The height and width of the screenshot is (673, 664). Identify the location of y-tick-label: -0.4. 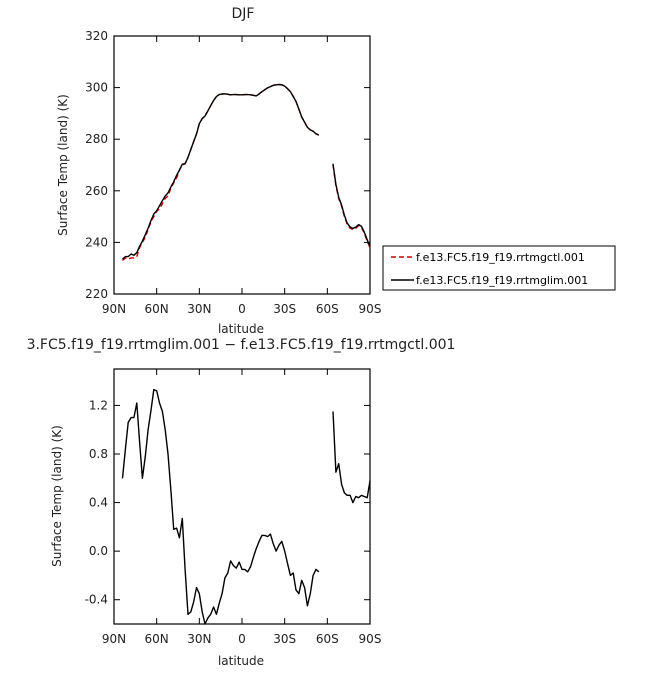
(96, 600).